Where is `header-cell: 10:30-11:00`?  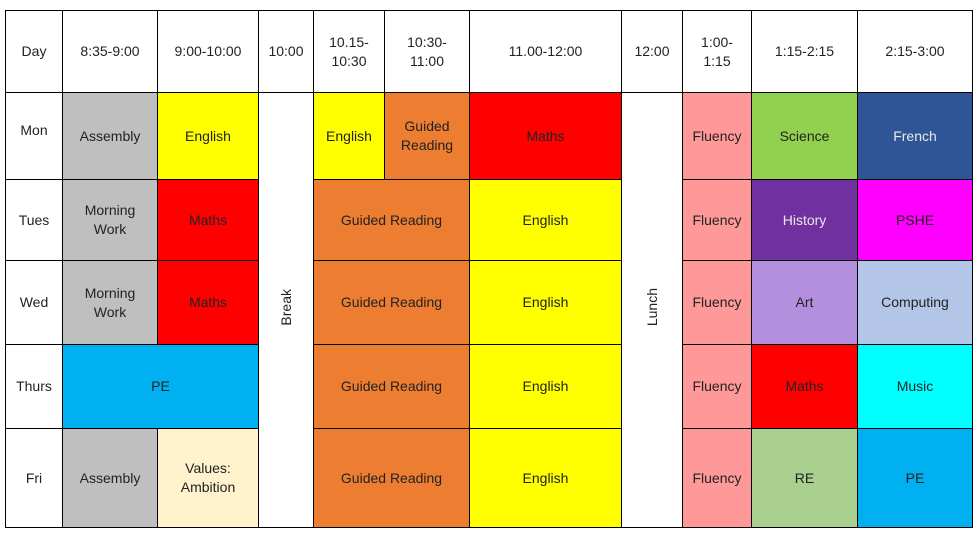
header-cell: 10:30-11:00 is located at coordinates (427, 51).